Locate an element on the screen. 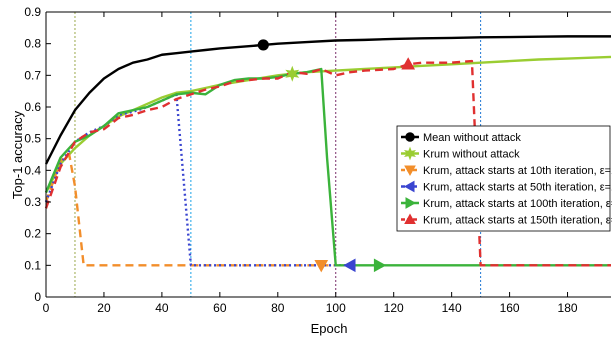  y-tick-label: 0.6 is located at coordinates (32, 107).